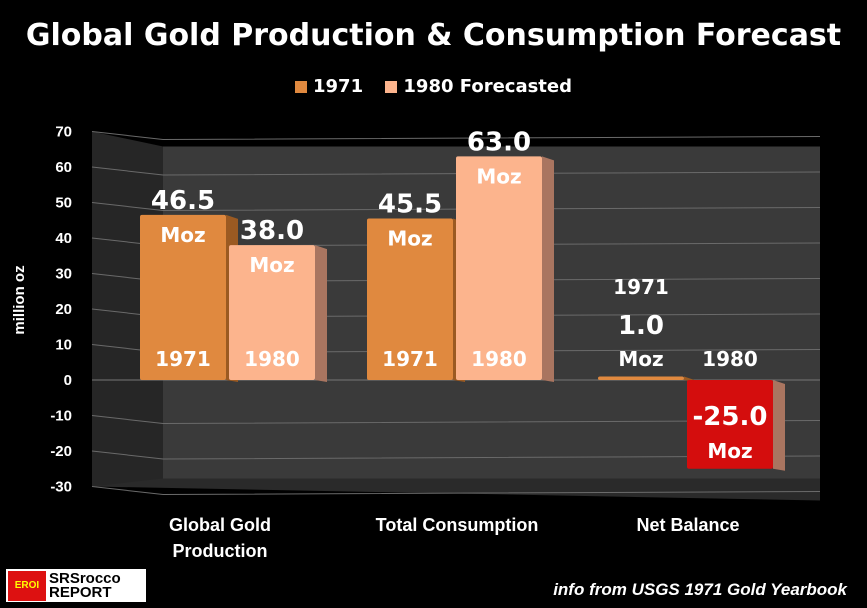  I want to click on source-note: info from USGS 1971 Gold Yearbook, so click(700, 589).